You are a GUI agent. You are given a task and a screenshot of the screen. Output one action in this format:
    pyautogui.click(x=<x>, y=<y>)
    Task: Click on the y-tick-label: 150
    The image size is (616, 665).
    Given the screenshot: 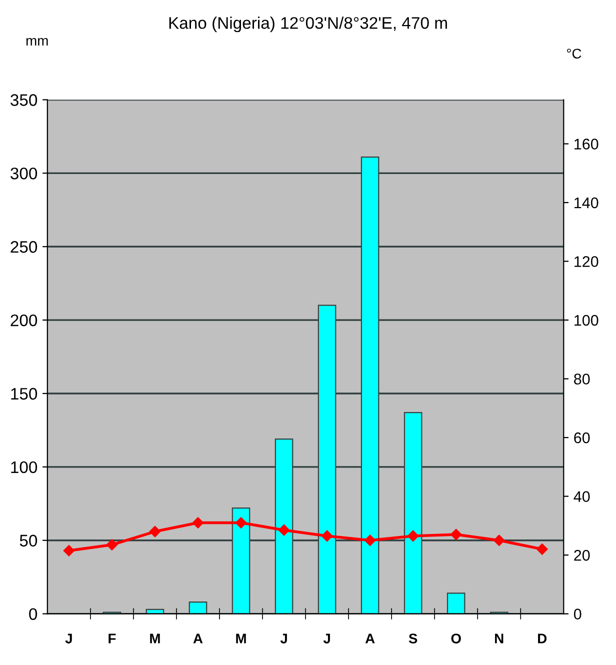 What is the action you would take?
    pyautogui.click(x=24, y=394)
    